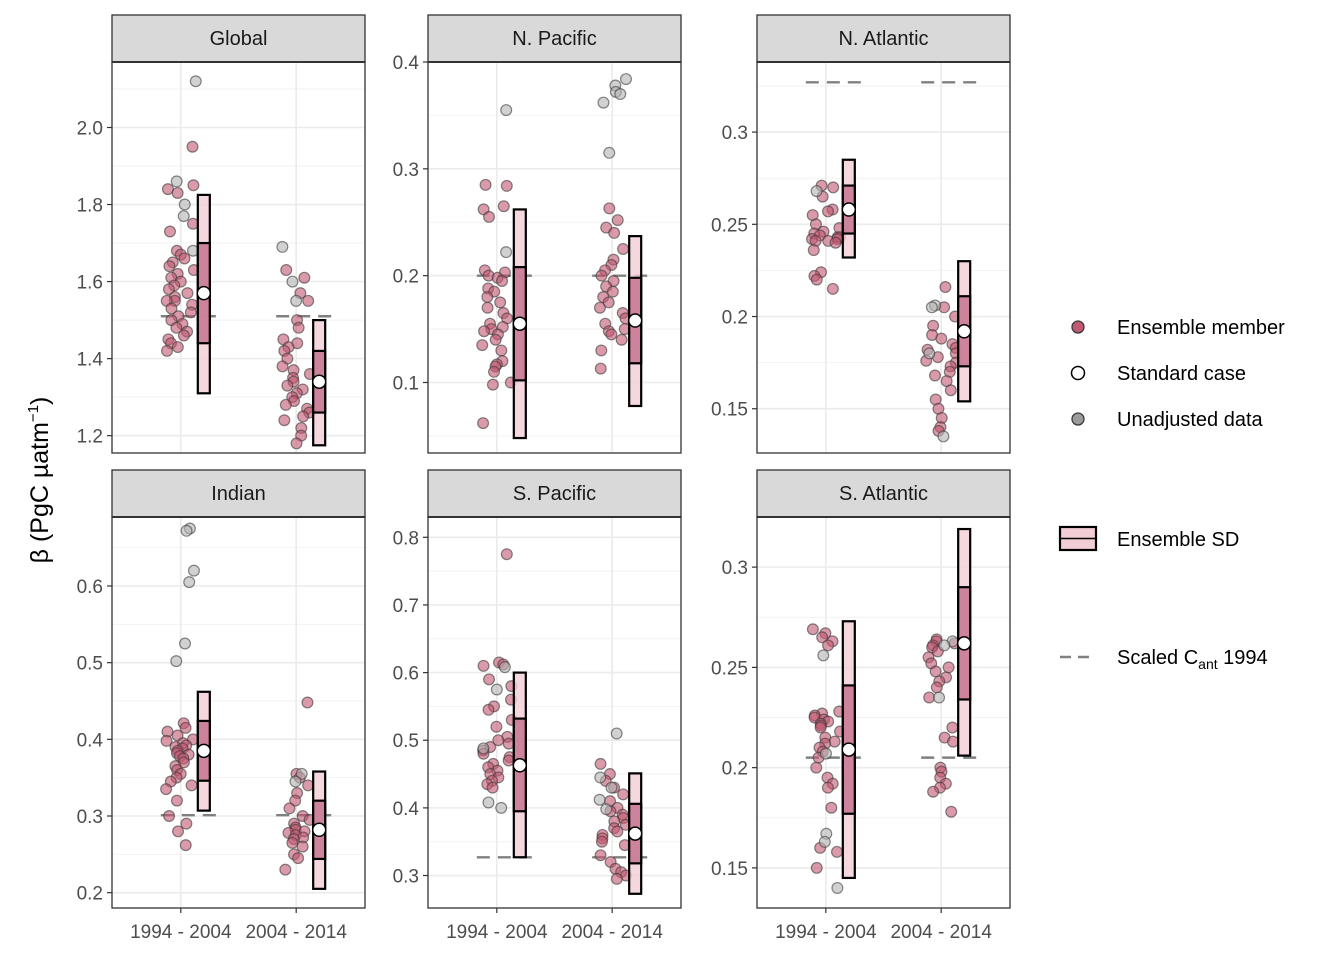 This screenshot has height=960, width=1344. Describe the element at coordinates (883, 39) in the screenshot. I see `strip-title: N. Atlantic` at that location.